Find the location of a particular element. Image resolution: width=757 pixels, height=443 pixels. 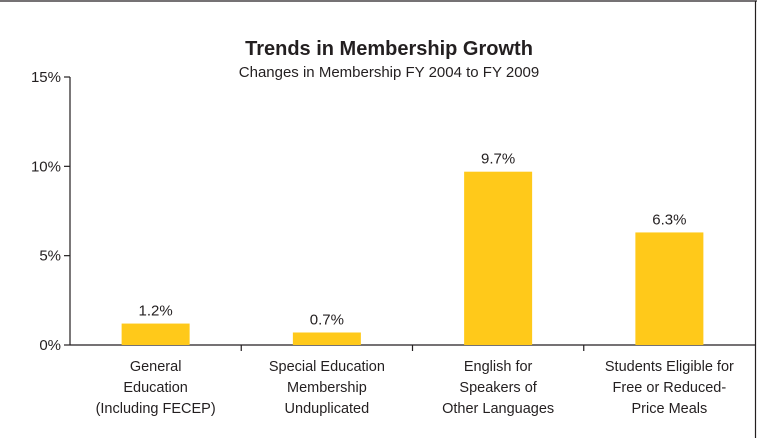

category-label-0-line-0: General is located at coordinates (156, 367).